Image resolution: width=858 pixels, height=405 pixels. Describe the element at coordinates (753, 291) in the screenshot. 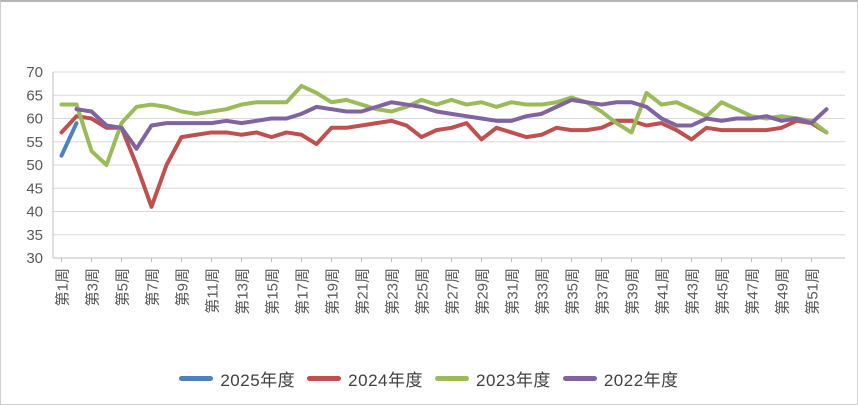

I see `x-axis-tick-label: 第47周` at that location.